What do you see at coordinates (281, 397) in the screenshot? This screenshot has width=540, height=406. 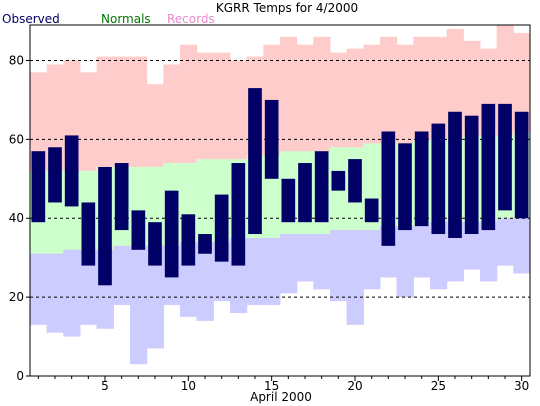 I see `x-axis-label: April 2000` at bounding box center [281, 397].